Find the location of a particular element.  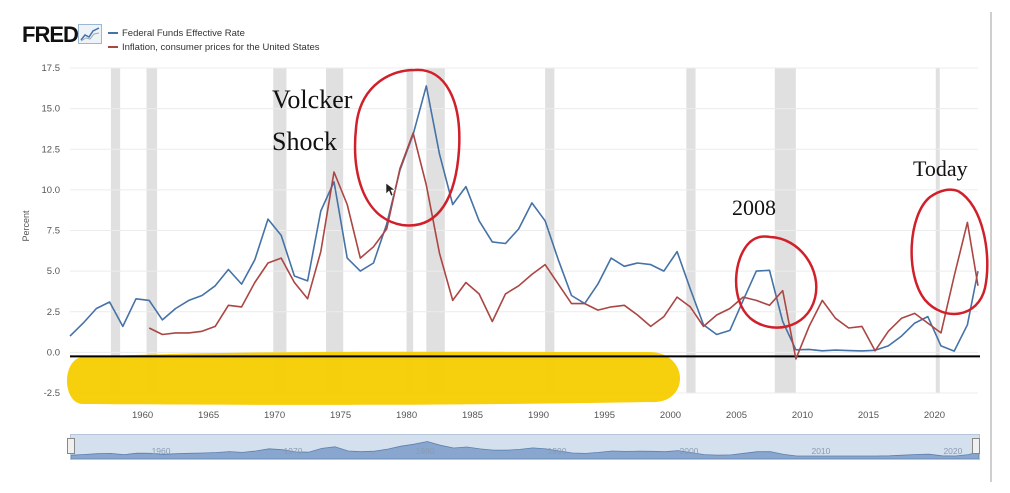

circle-2008-marker is located at coordinates (776, 282).